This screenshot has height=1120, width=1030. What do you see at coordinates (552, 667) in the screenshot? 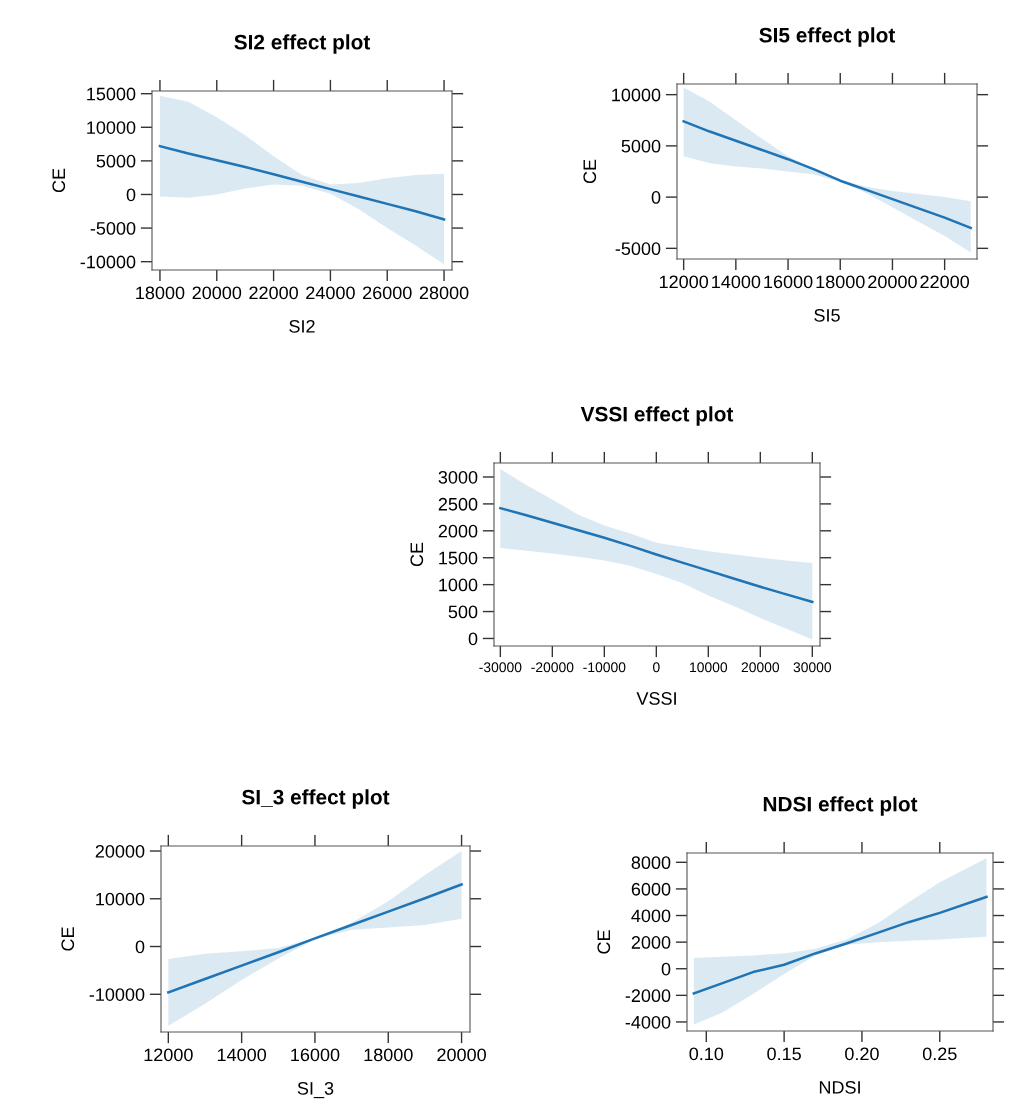
I see `x-tick-label: -20000` at bounding box center [552, 667].